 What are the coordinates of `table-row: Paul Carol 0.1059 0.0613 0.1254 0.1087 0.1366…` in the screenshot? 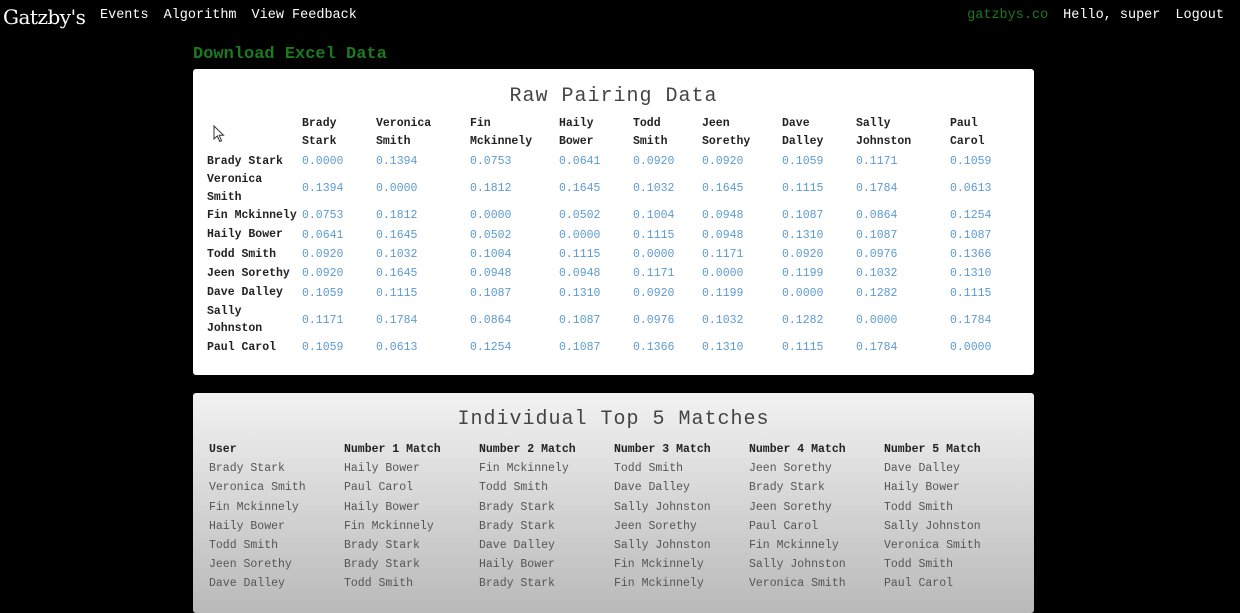 It's located at (608, 347).